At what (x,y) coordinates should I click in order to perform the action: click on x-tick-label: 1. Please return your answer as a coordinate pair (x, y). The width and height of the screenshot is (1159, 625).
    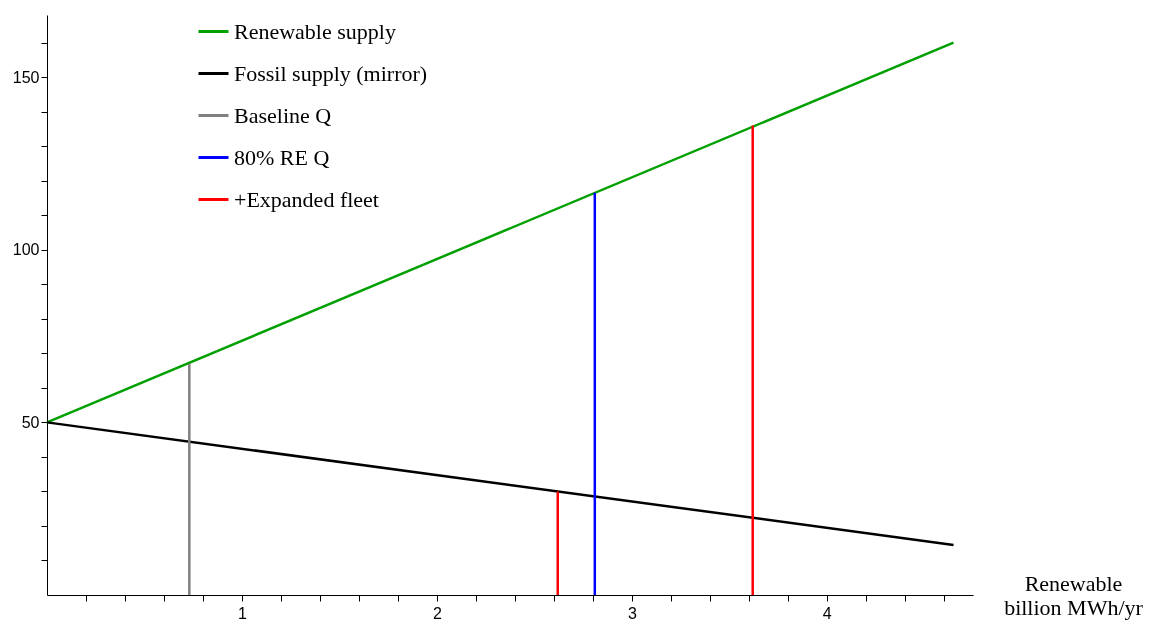
    Looking at the image, I should click on (242, 613).